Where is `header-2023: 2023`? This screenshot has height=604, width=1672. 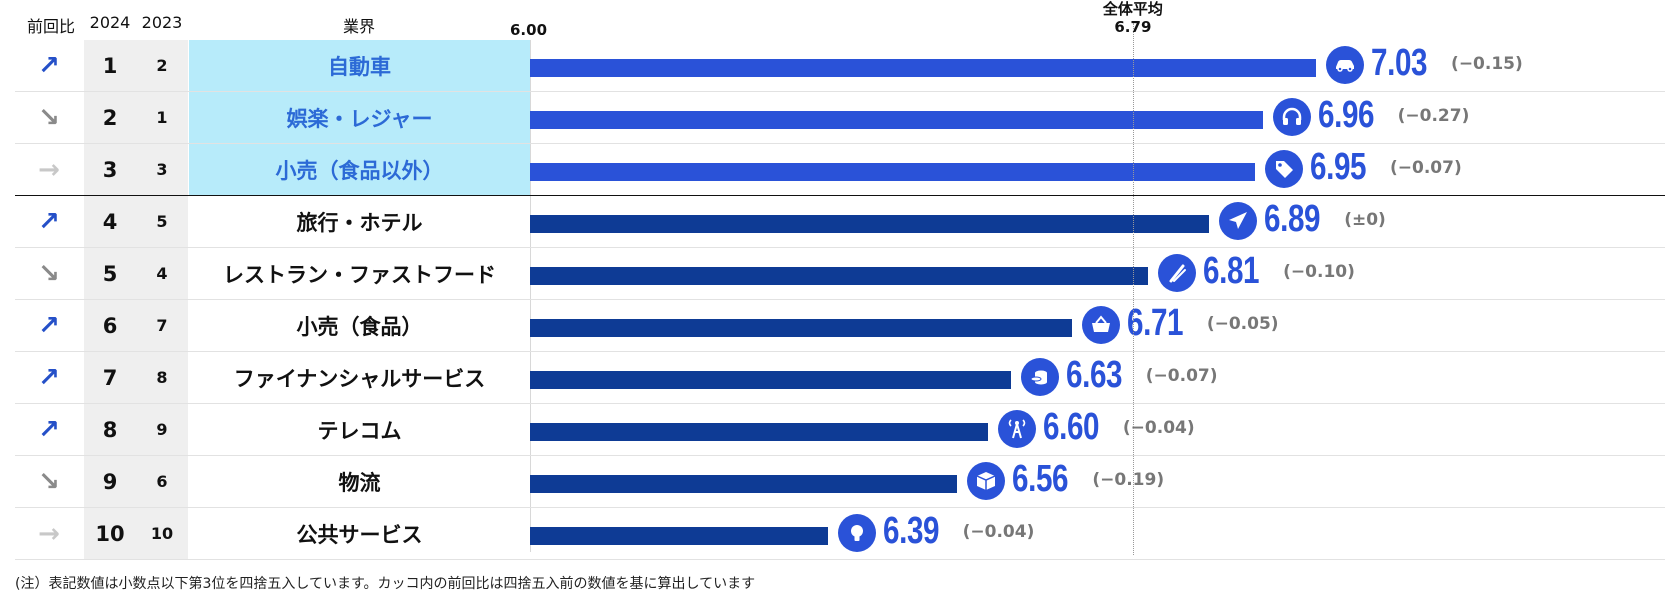 header-2023: 2023 is located at coordinates (162, 22).